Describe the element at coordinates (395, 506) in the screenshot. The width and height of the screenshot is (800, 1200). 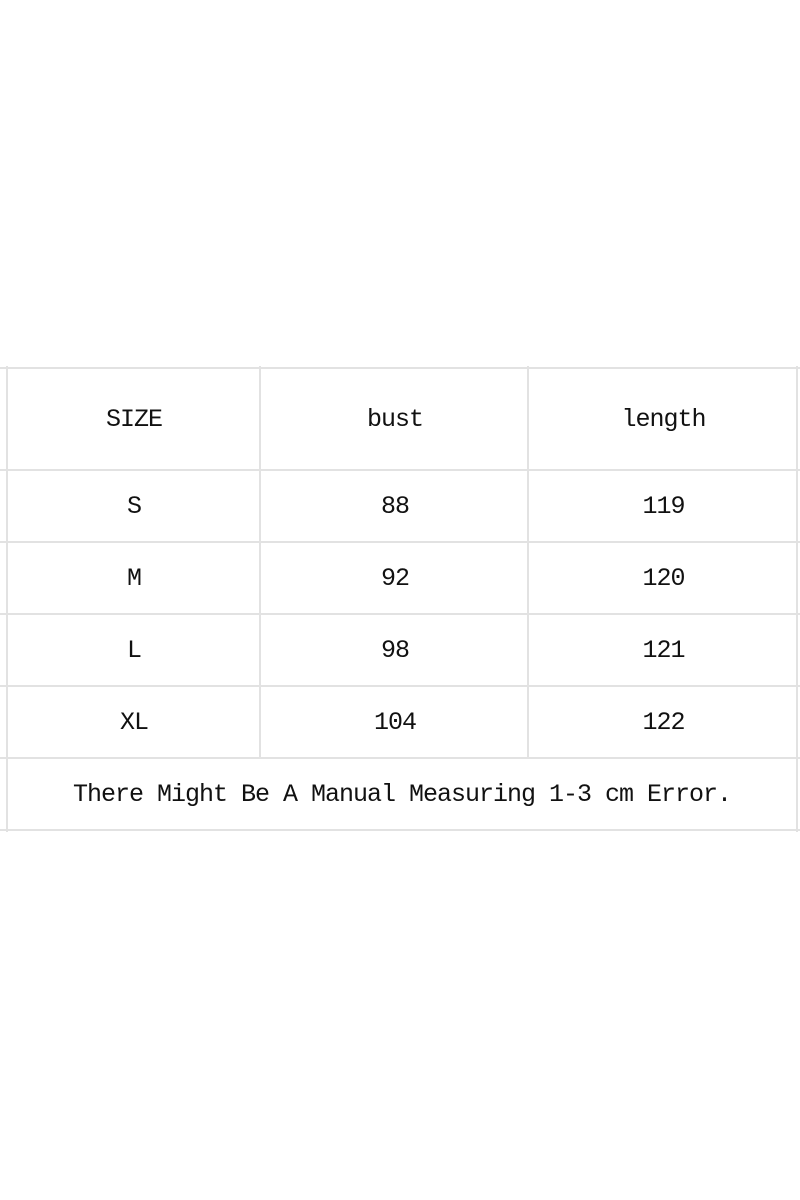
I see `cell-bust: 88` at that location.